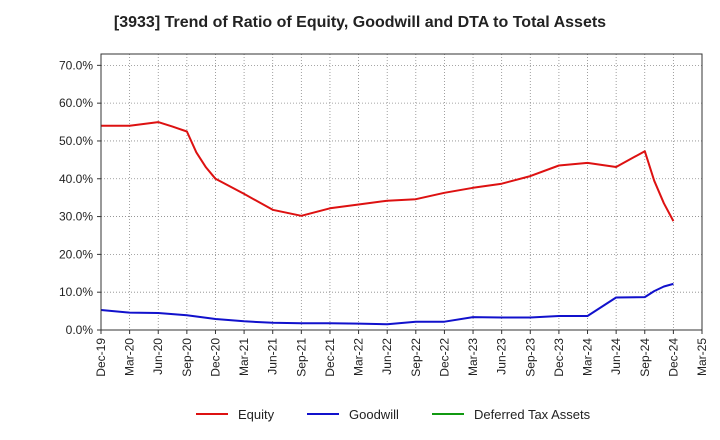 The image size is (720, 440). Describe the element at coordinates (76, 217) in the screenshot. I see `y-tick-label: 30.0%` at that location.